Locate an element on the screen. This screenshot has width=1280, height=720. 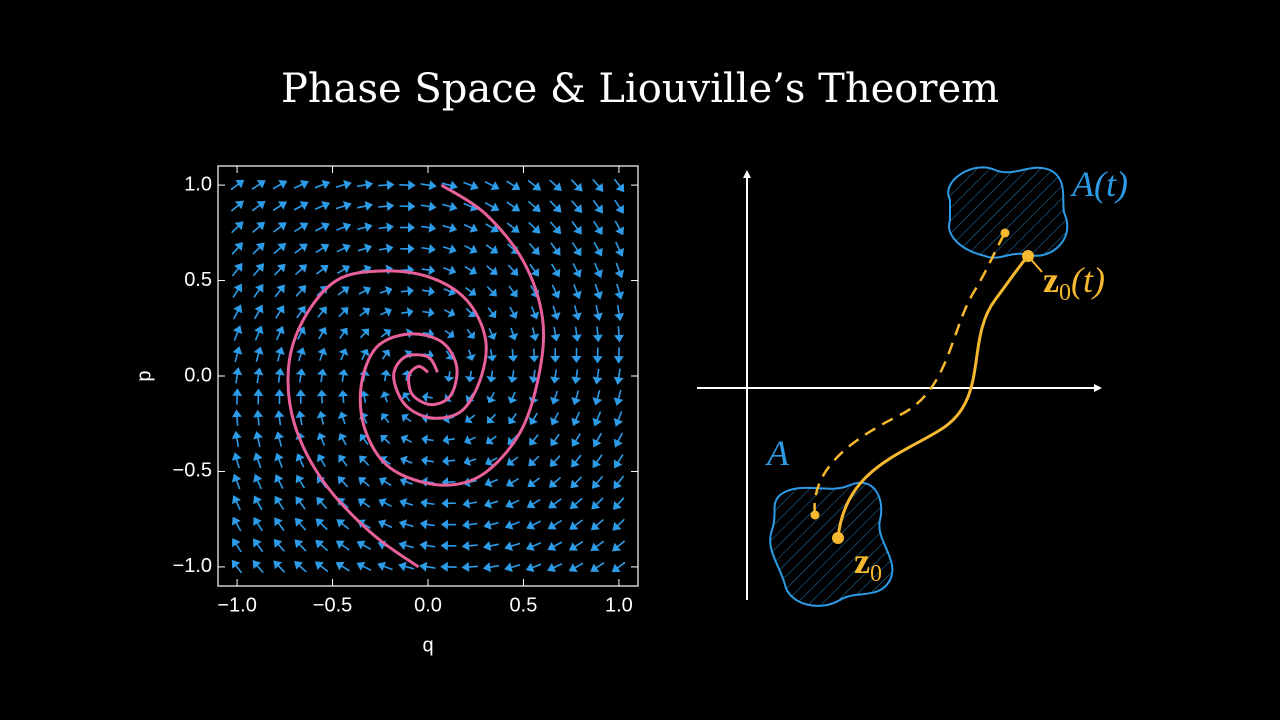
symbol: z is located at coordinates (1051, 280).